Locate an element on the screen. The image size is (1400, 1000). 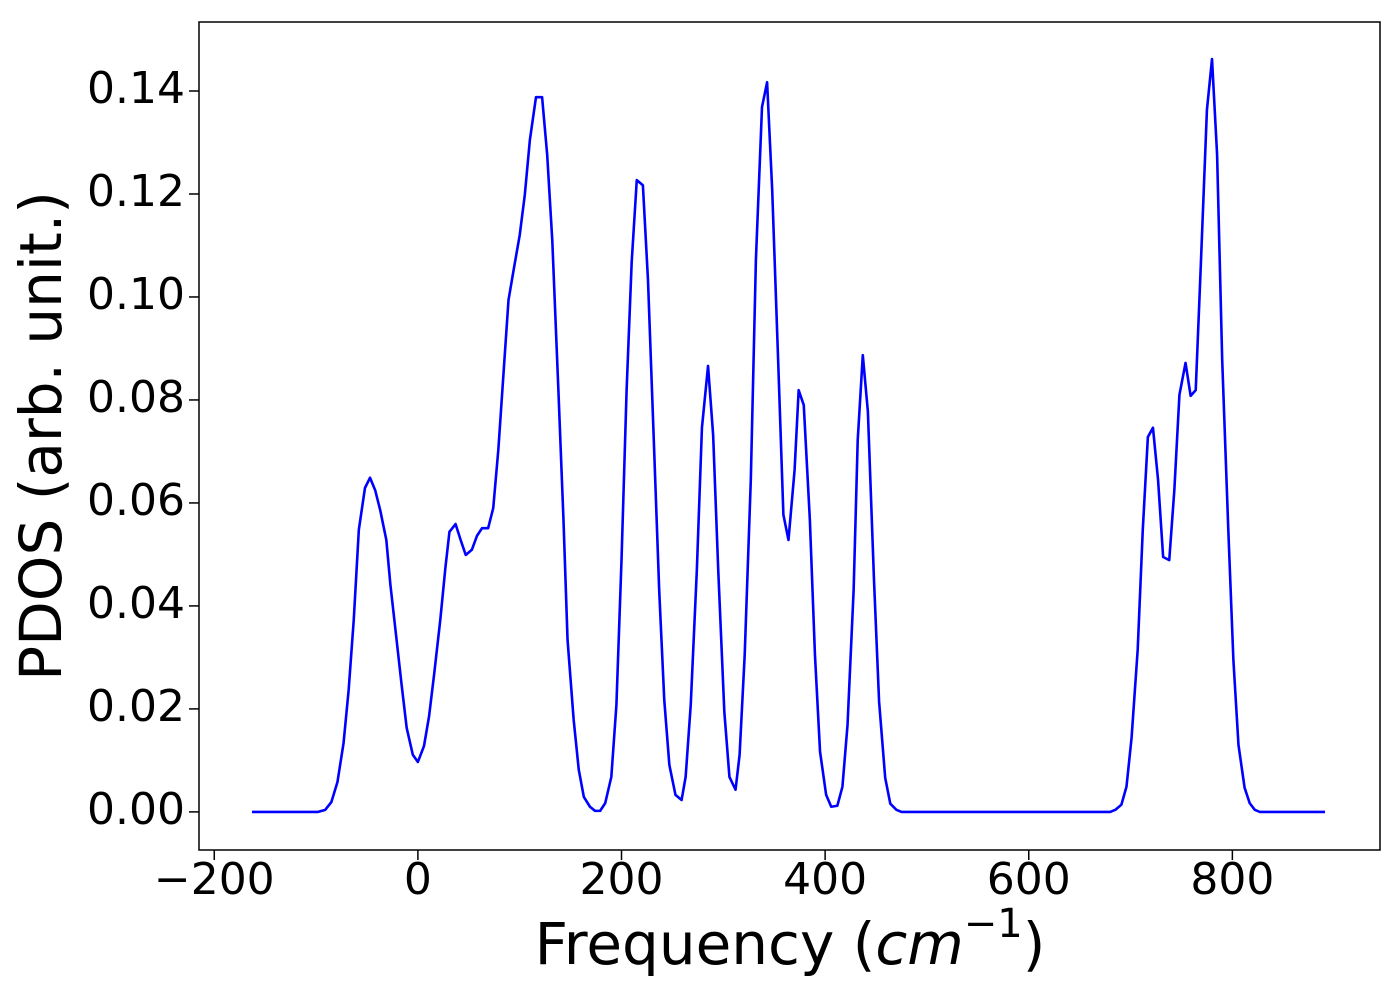
y-tick-label: 0.06 is located at coordinates (136, 500).